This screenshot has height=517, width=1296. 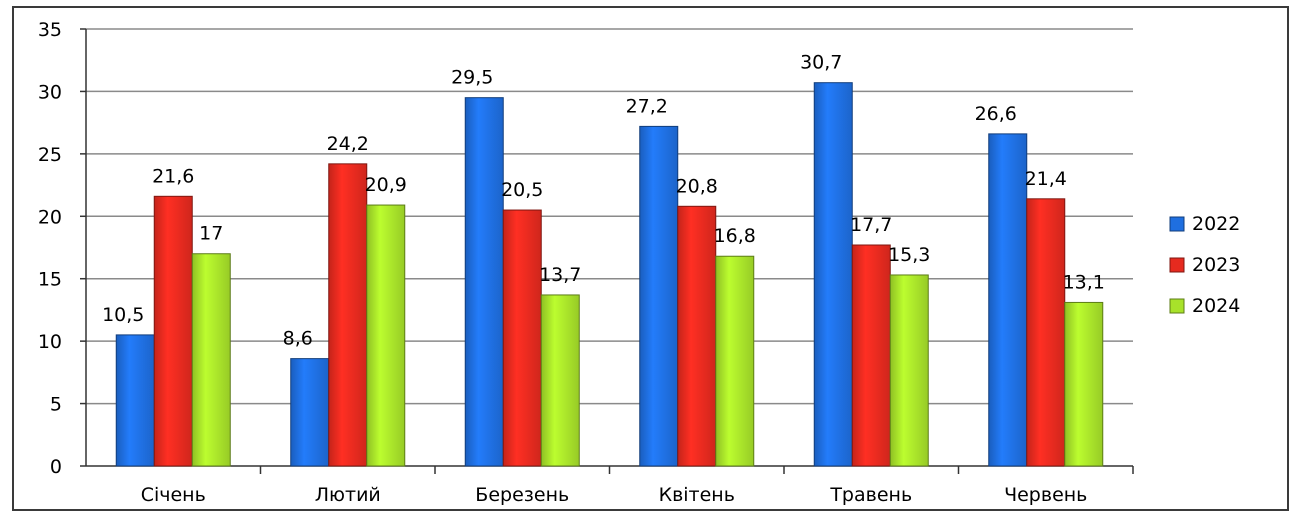 I want to click on y-tick-label: 20, so click(x=50, y=217).